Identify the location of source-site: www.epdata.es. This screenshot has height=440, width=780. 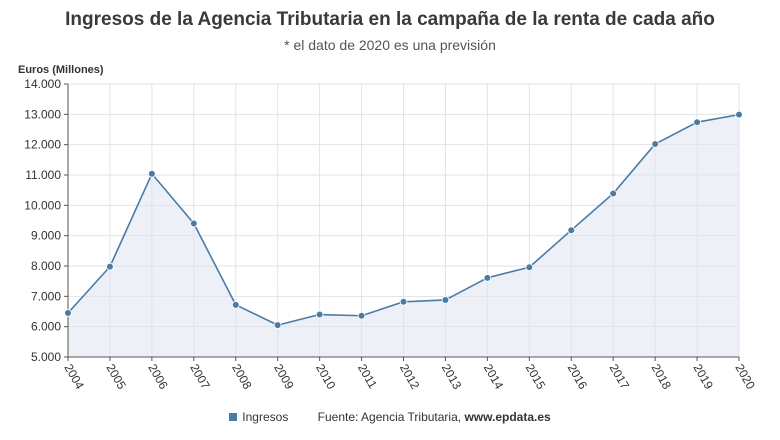
(507, 417).